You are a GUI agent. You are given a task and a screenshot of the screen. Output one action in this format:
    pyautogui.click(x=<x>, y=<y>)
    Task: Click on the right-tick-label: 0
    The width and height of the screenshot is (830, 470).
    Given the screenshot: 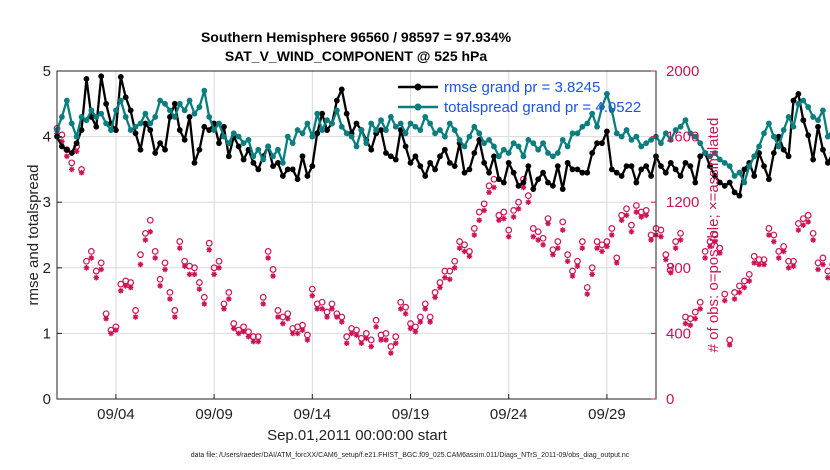 What is the action you would take?
    pyautogui.click(x=670, y=399)
    